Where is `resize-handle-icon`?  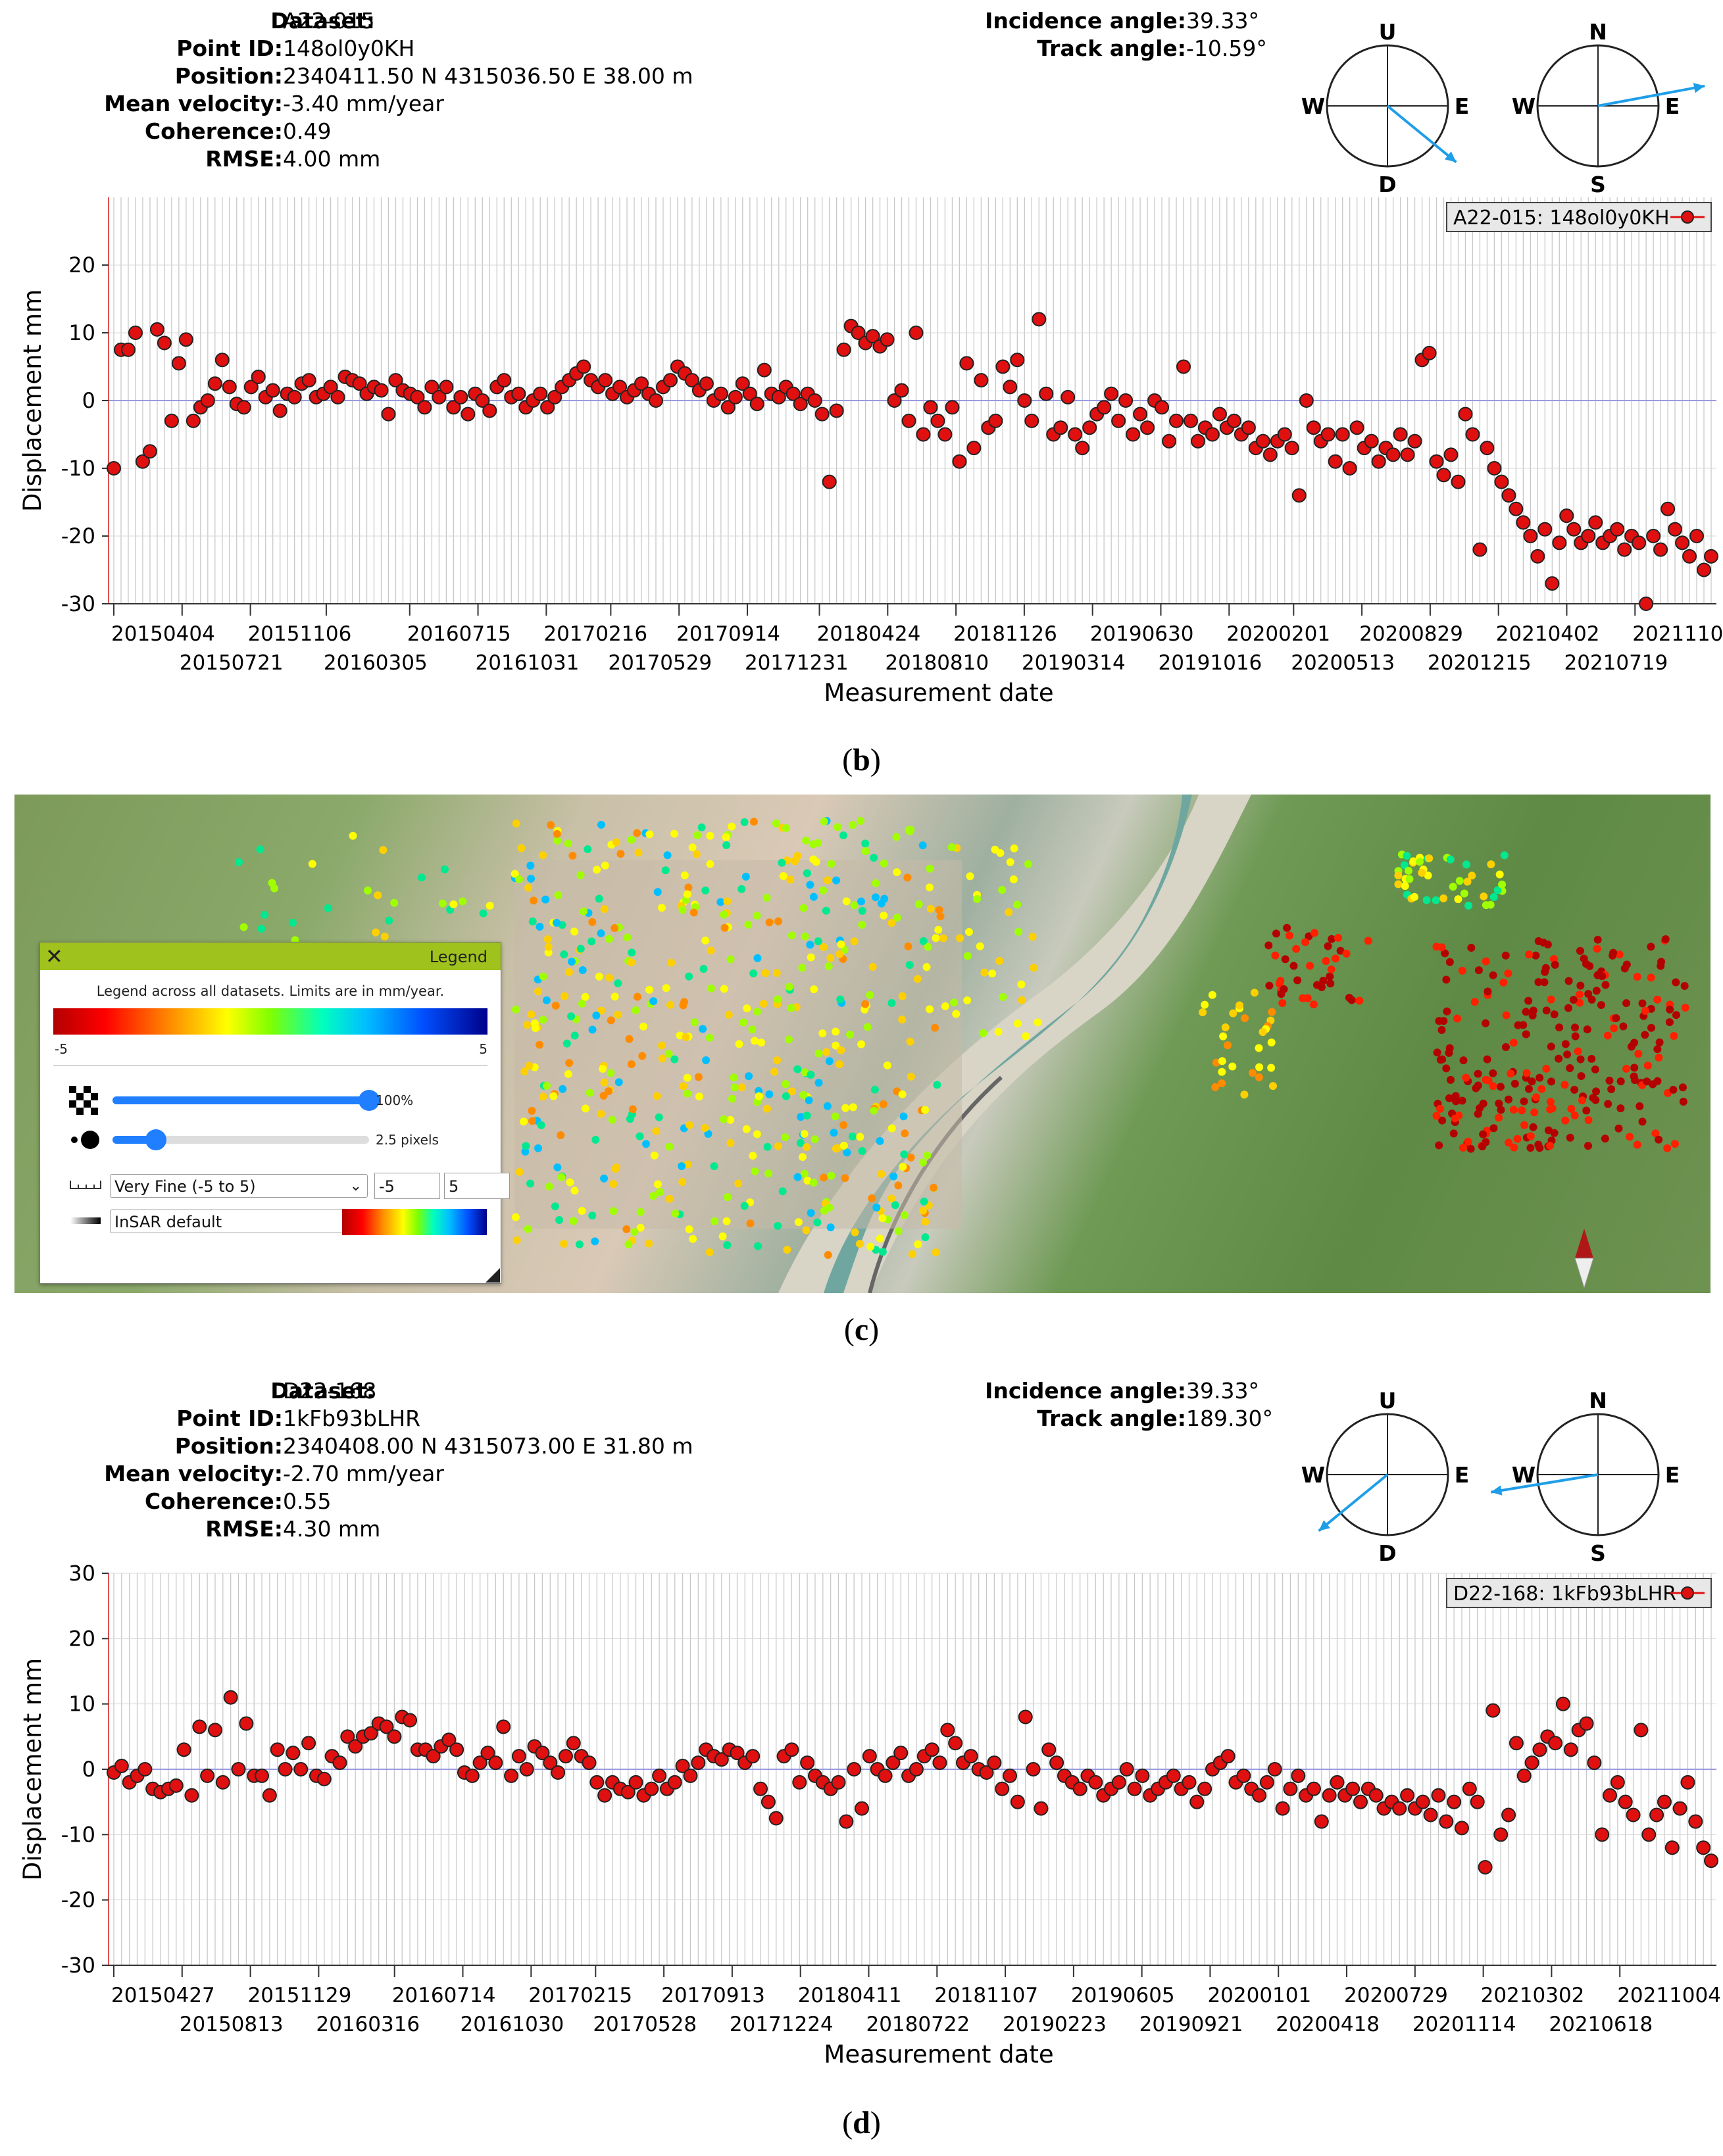 resize-handle-icon is located at coordinates (493, 1276).